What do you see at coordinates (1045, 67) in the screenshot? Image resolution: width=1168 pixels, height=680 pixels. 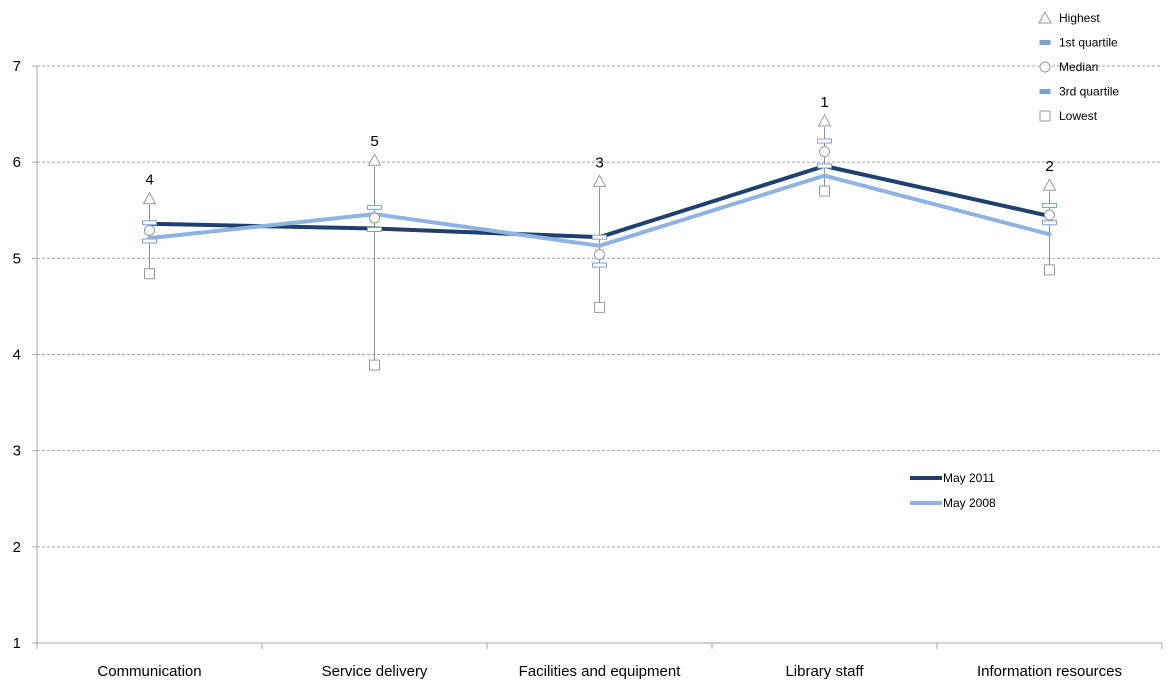 I see `legend-median-icon` at bounding box center [1045, 67].